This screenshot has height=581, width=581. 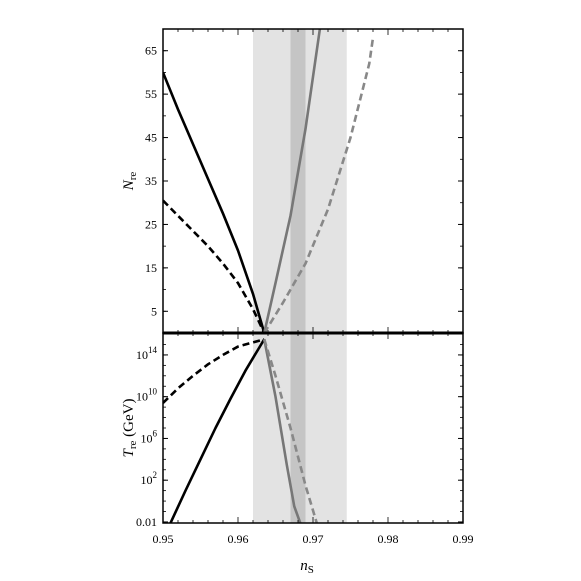 I want to click on bottom-y-tick-label: 0.01, so click(x=146, y=522).